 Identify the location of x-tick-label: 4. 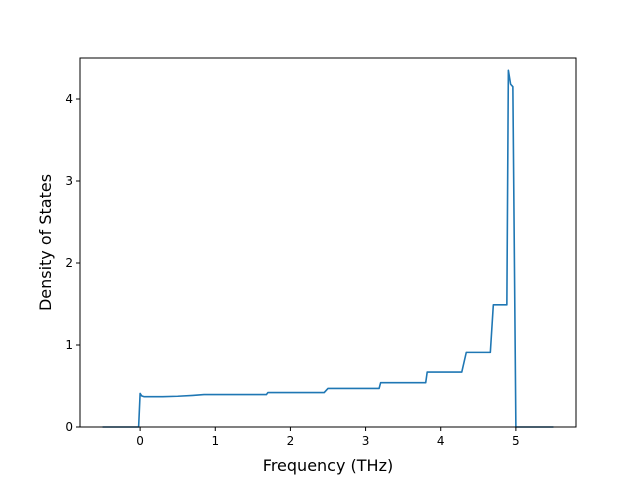
(441, 441).